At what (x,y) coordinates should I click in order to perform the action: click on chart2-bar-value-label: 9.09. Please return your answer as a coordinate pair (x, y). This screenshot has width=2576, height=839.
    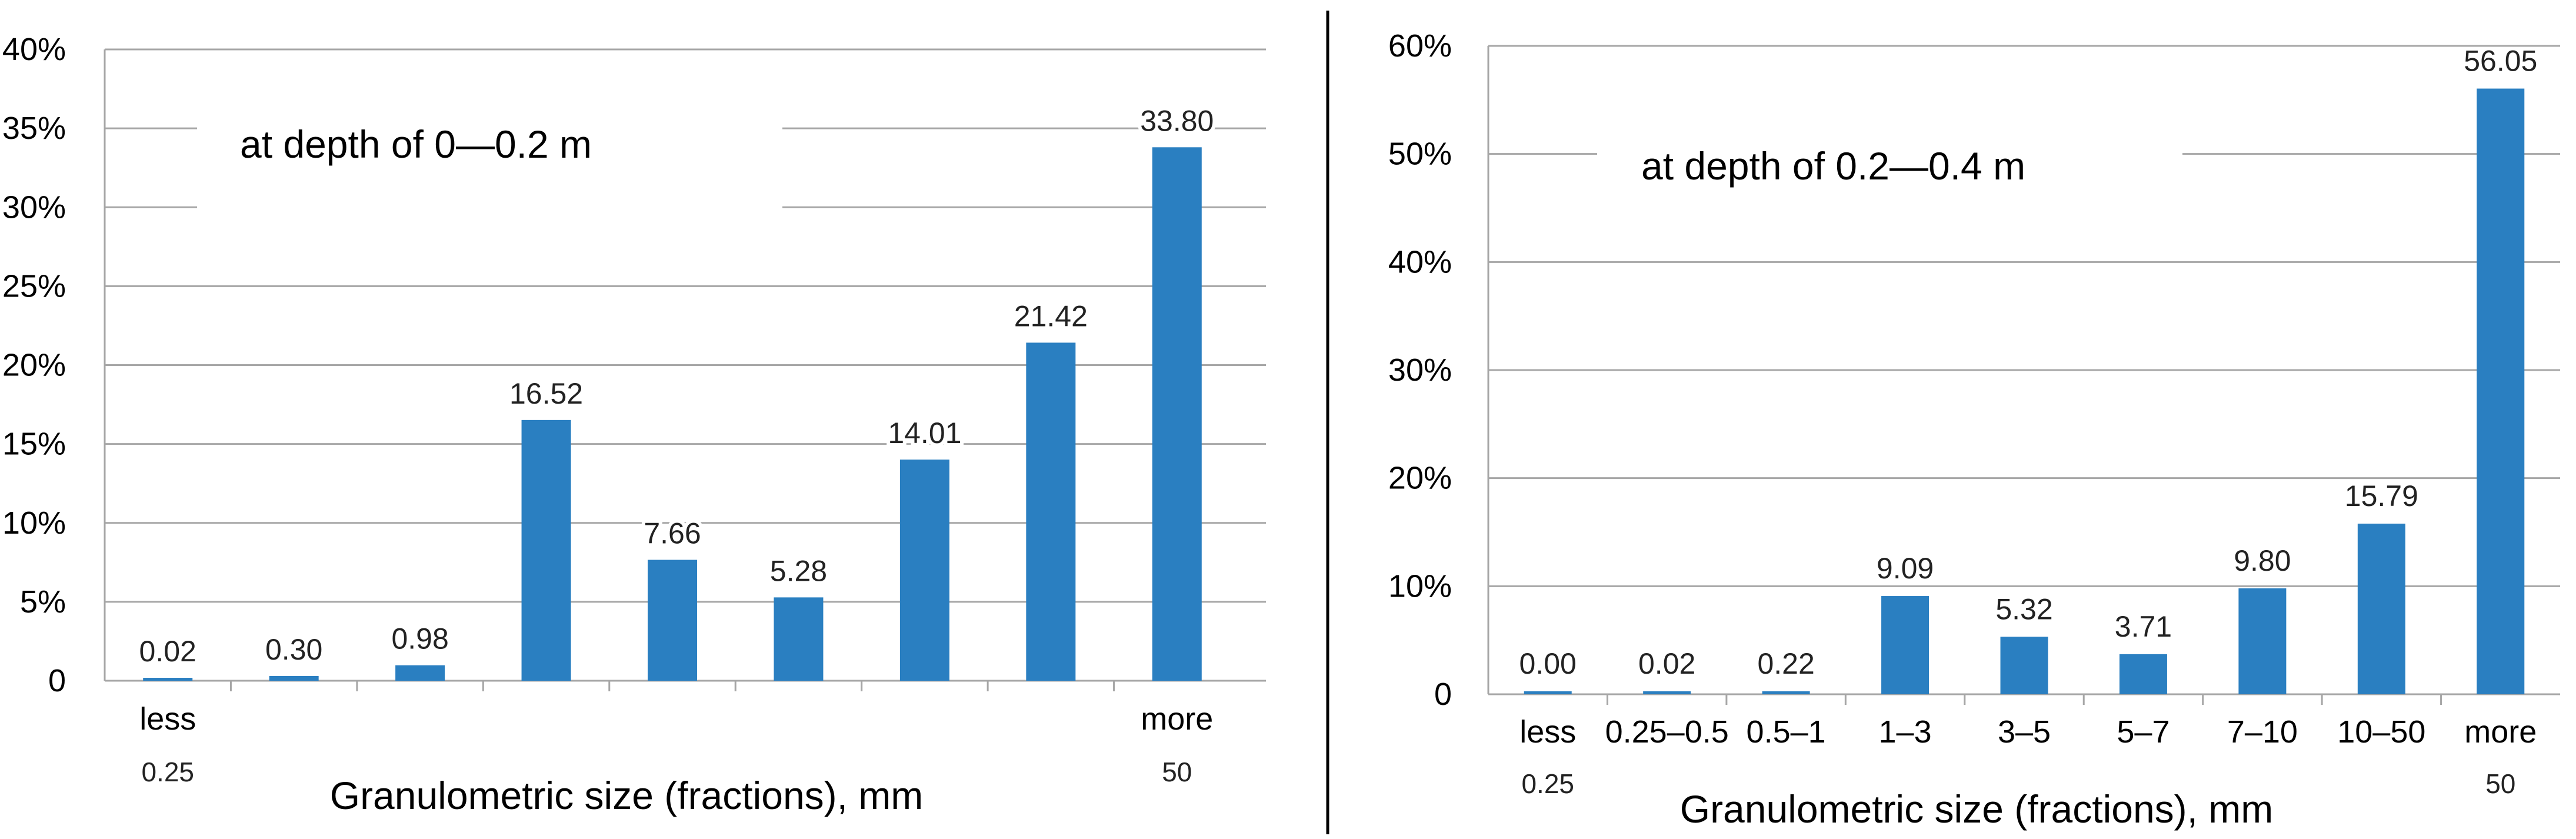
    Looking at the image, I should click on (1906, 568).